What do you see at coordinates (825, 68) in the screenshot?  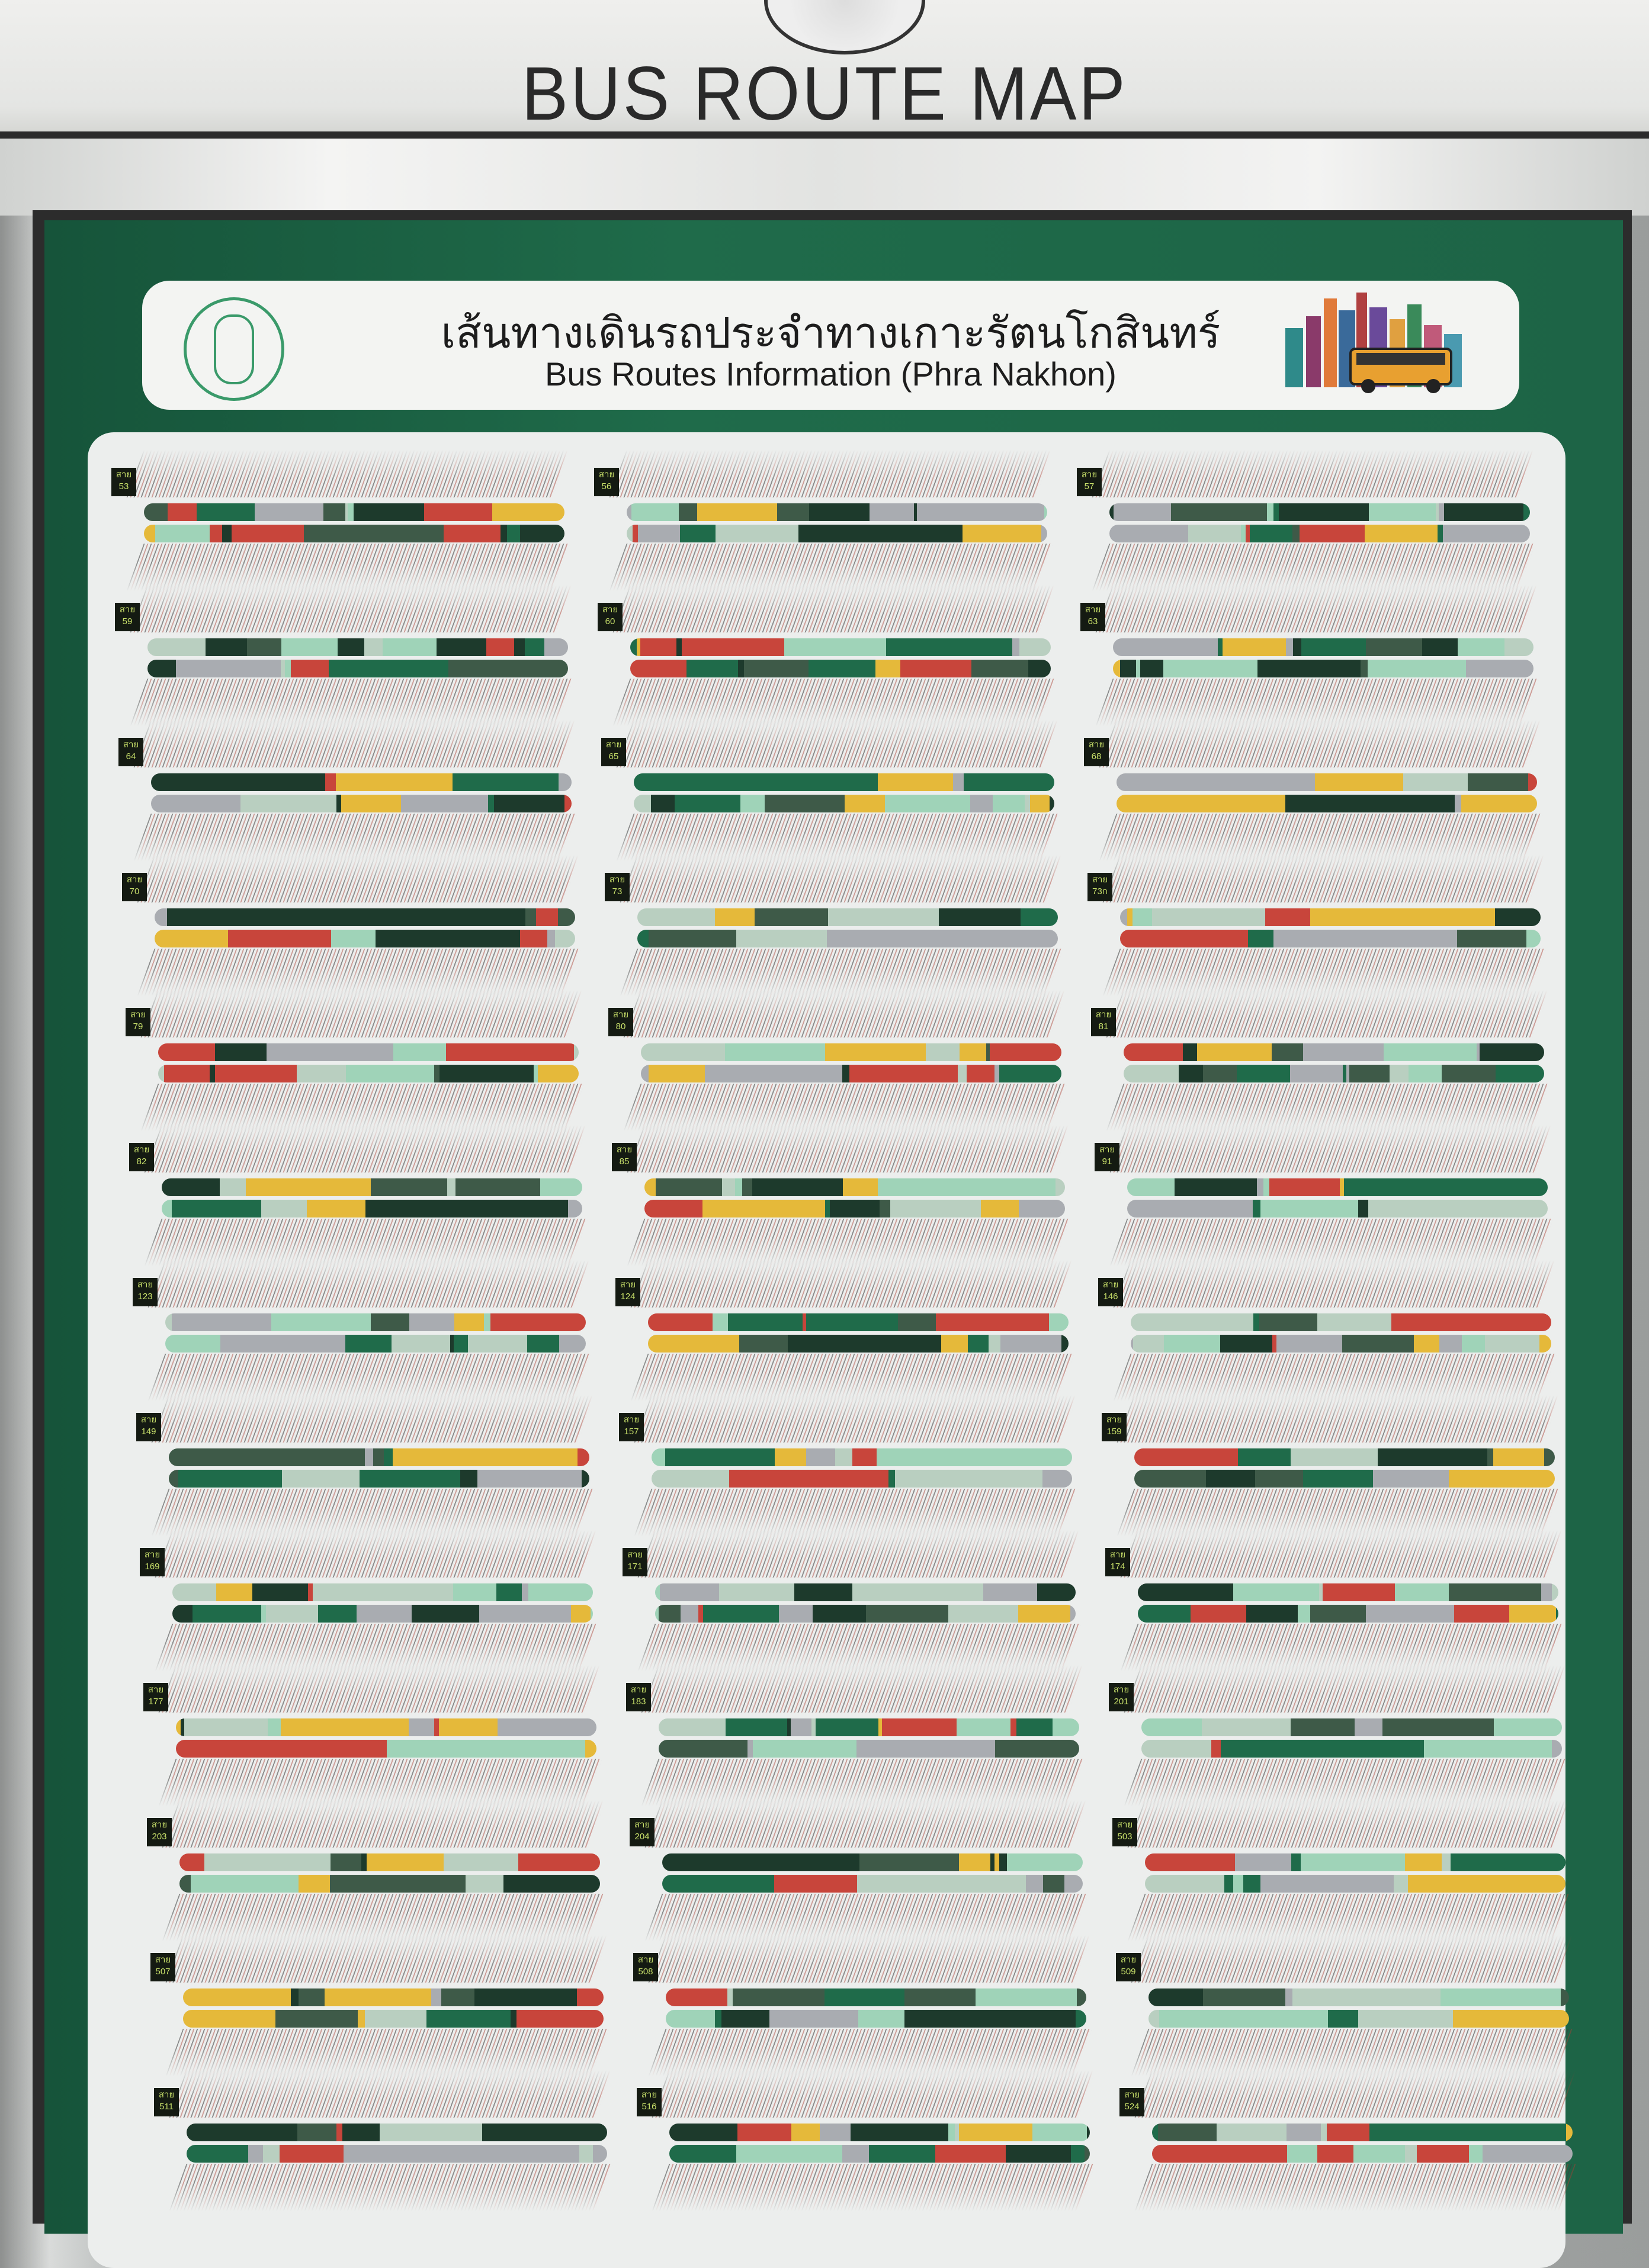 I see `sign-header: BUS ROUTE MAP` at bounding box center [825, 68].